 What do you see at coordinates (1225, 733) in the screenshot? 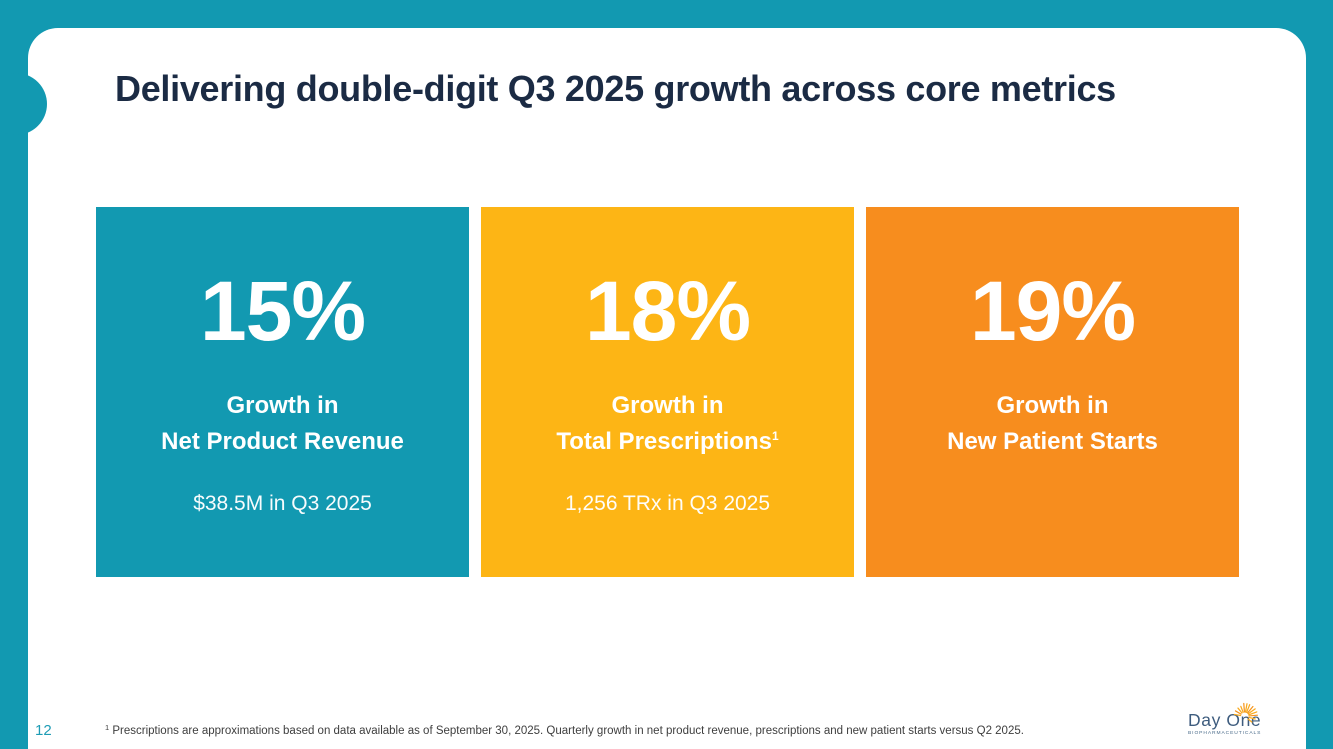
I see `logo-subtext: BIOPHARMACEUTICALS` at bounding box center [1225, 733].